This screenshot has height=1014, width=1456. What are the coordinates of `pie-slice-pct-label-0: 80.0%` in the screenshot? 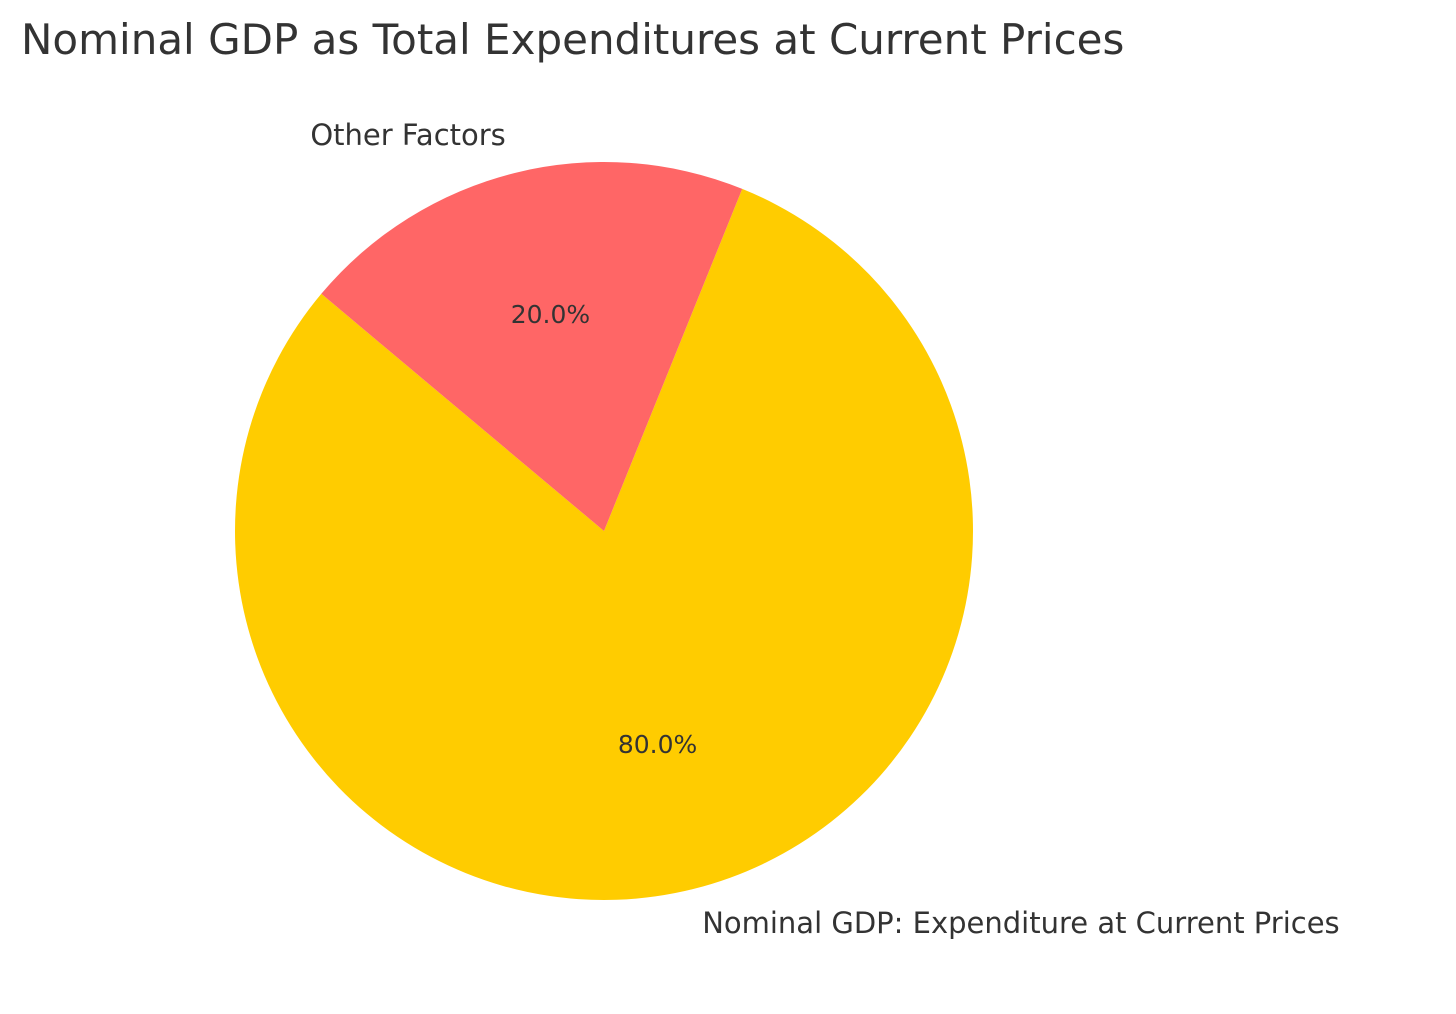 It's located at (657, 744).